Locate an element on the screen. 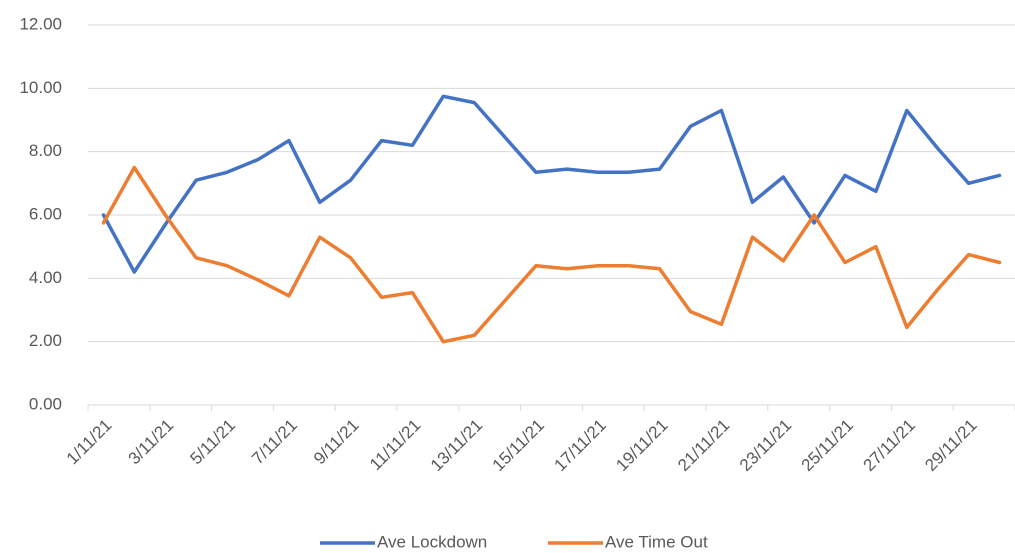 This screenshot has height=553, width=1015. x-tick-label: 29/11/21 is located at coordinates (950, 445).